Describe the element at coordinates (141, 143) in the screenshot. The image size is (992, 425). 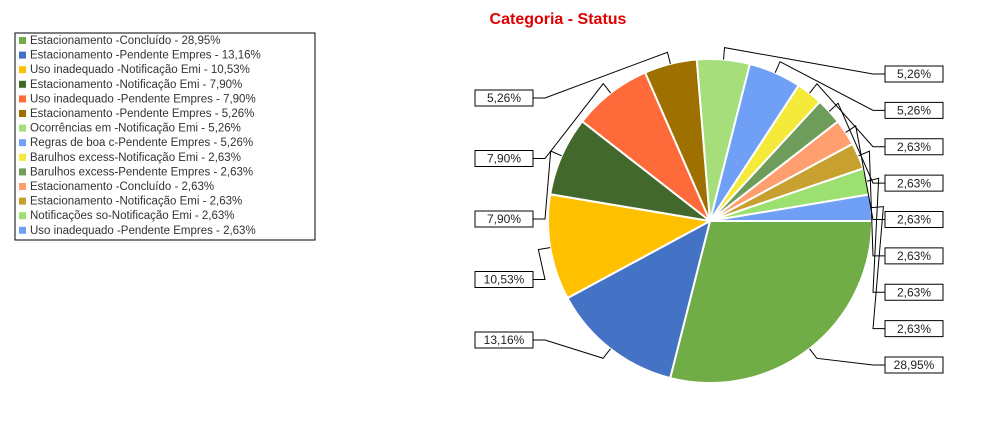
I see `legend-label: Regras de boa c-Pendente Empres - 5,26%` at that location.